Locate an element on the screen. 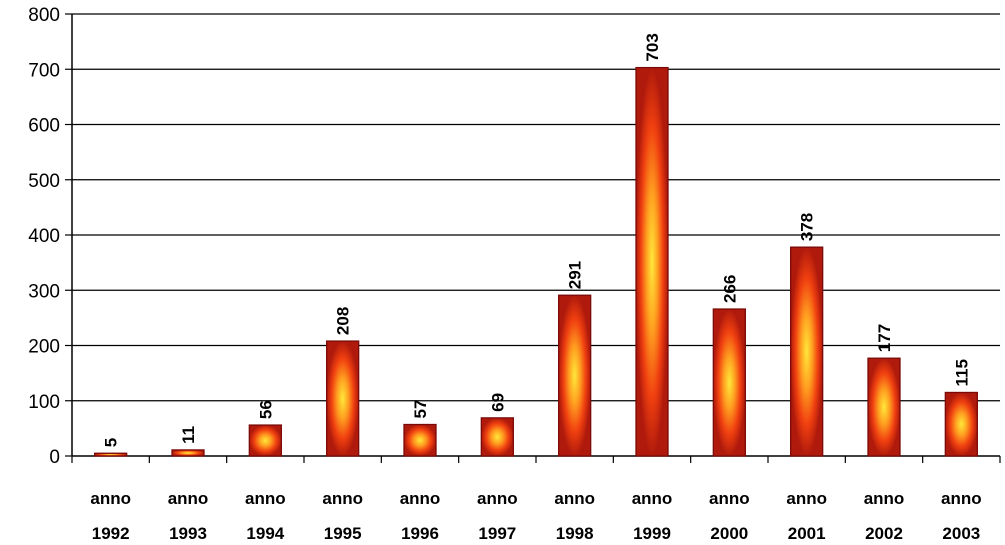 The image size is (1005, 545). x-tick-label: 1998 is located at coordinates (575, 533).